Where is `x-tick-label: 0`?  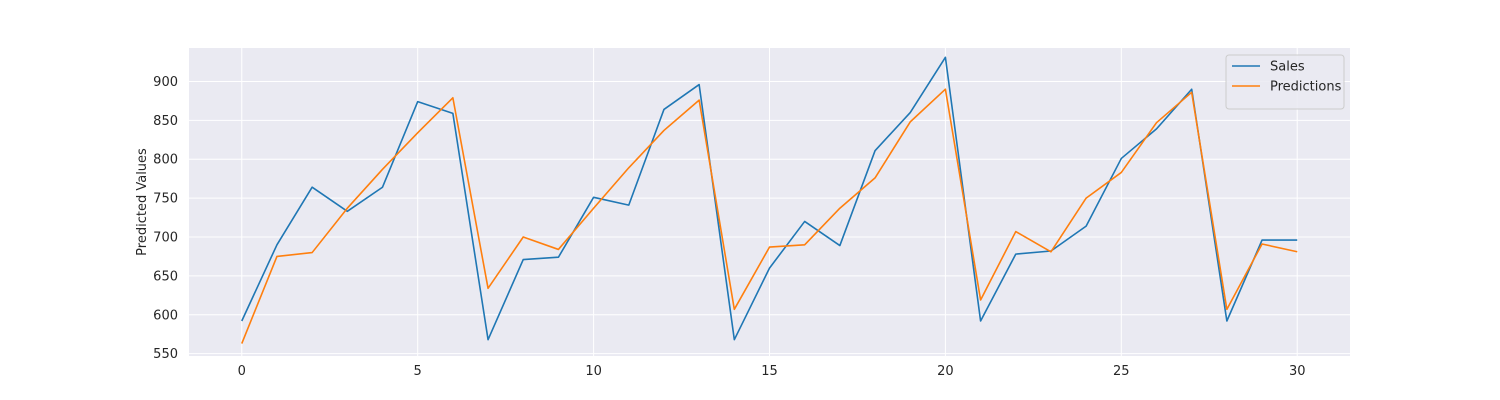
x-tick-label: 0 is located at coordinates (242, 371).